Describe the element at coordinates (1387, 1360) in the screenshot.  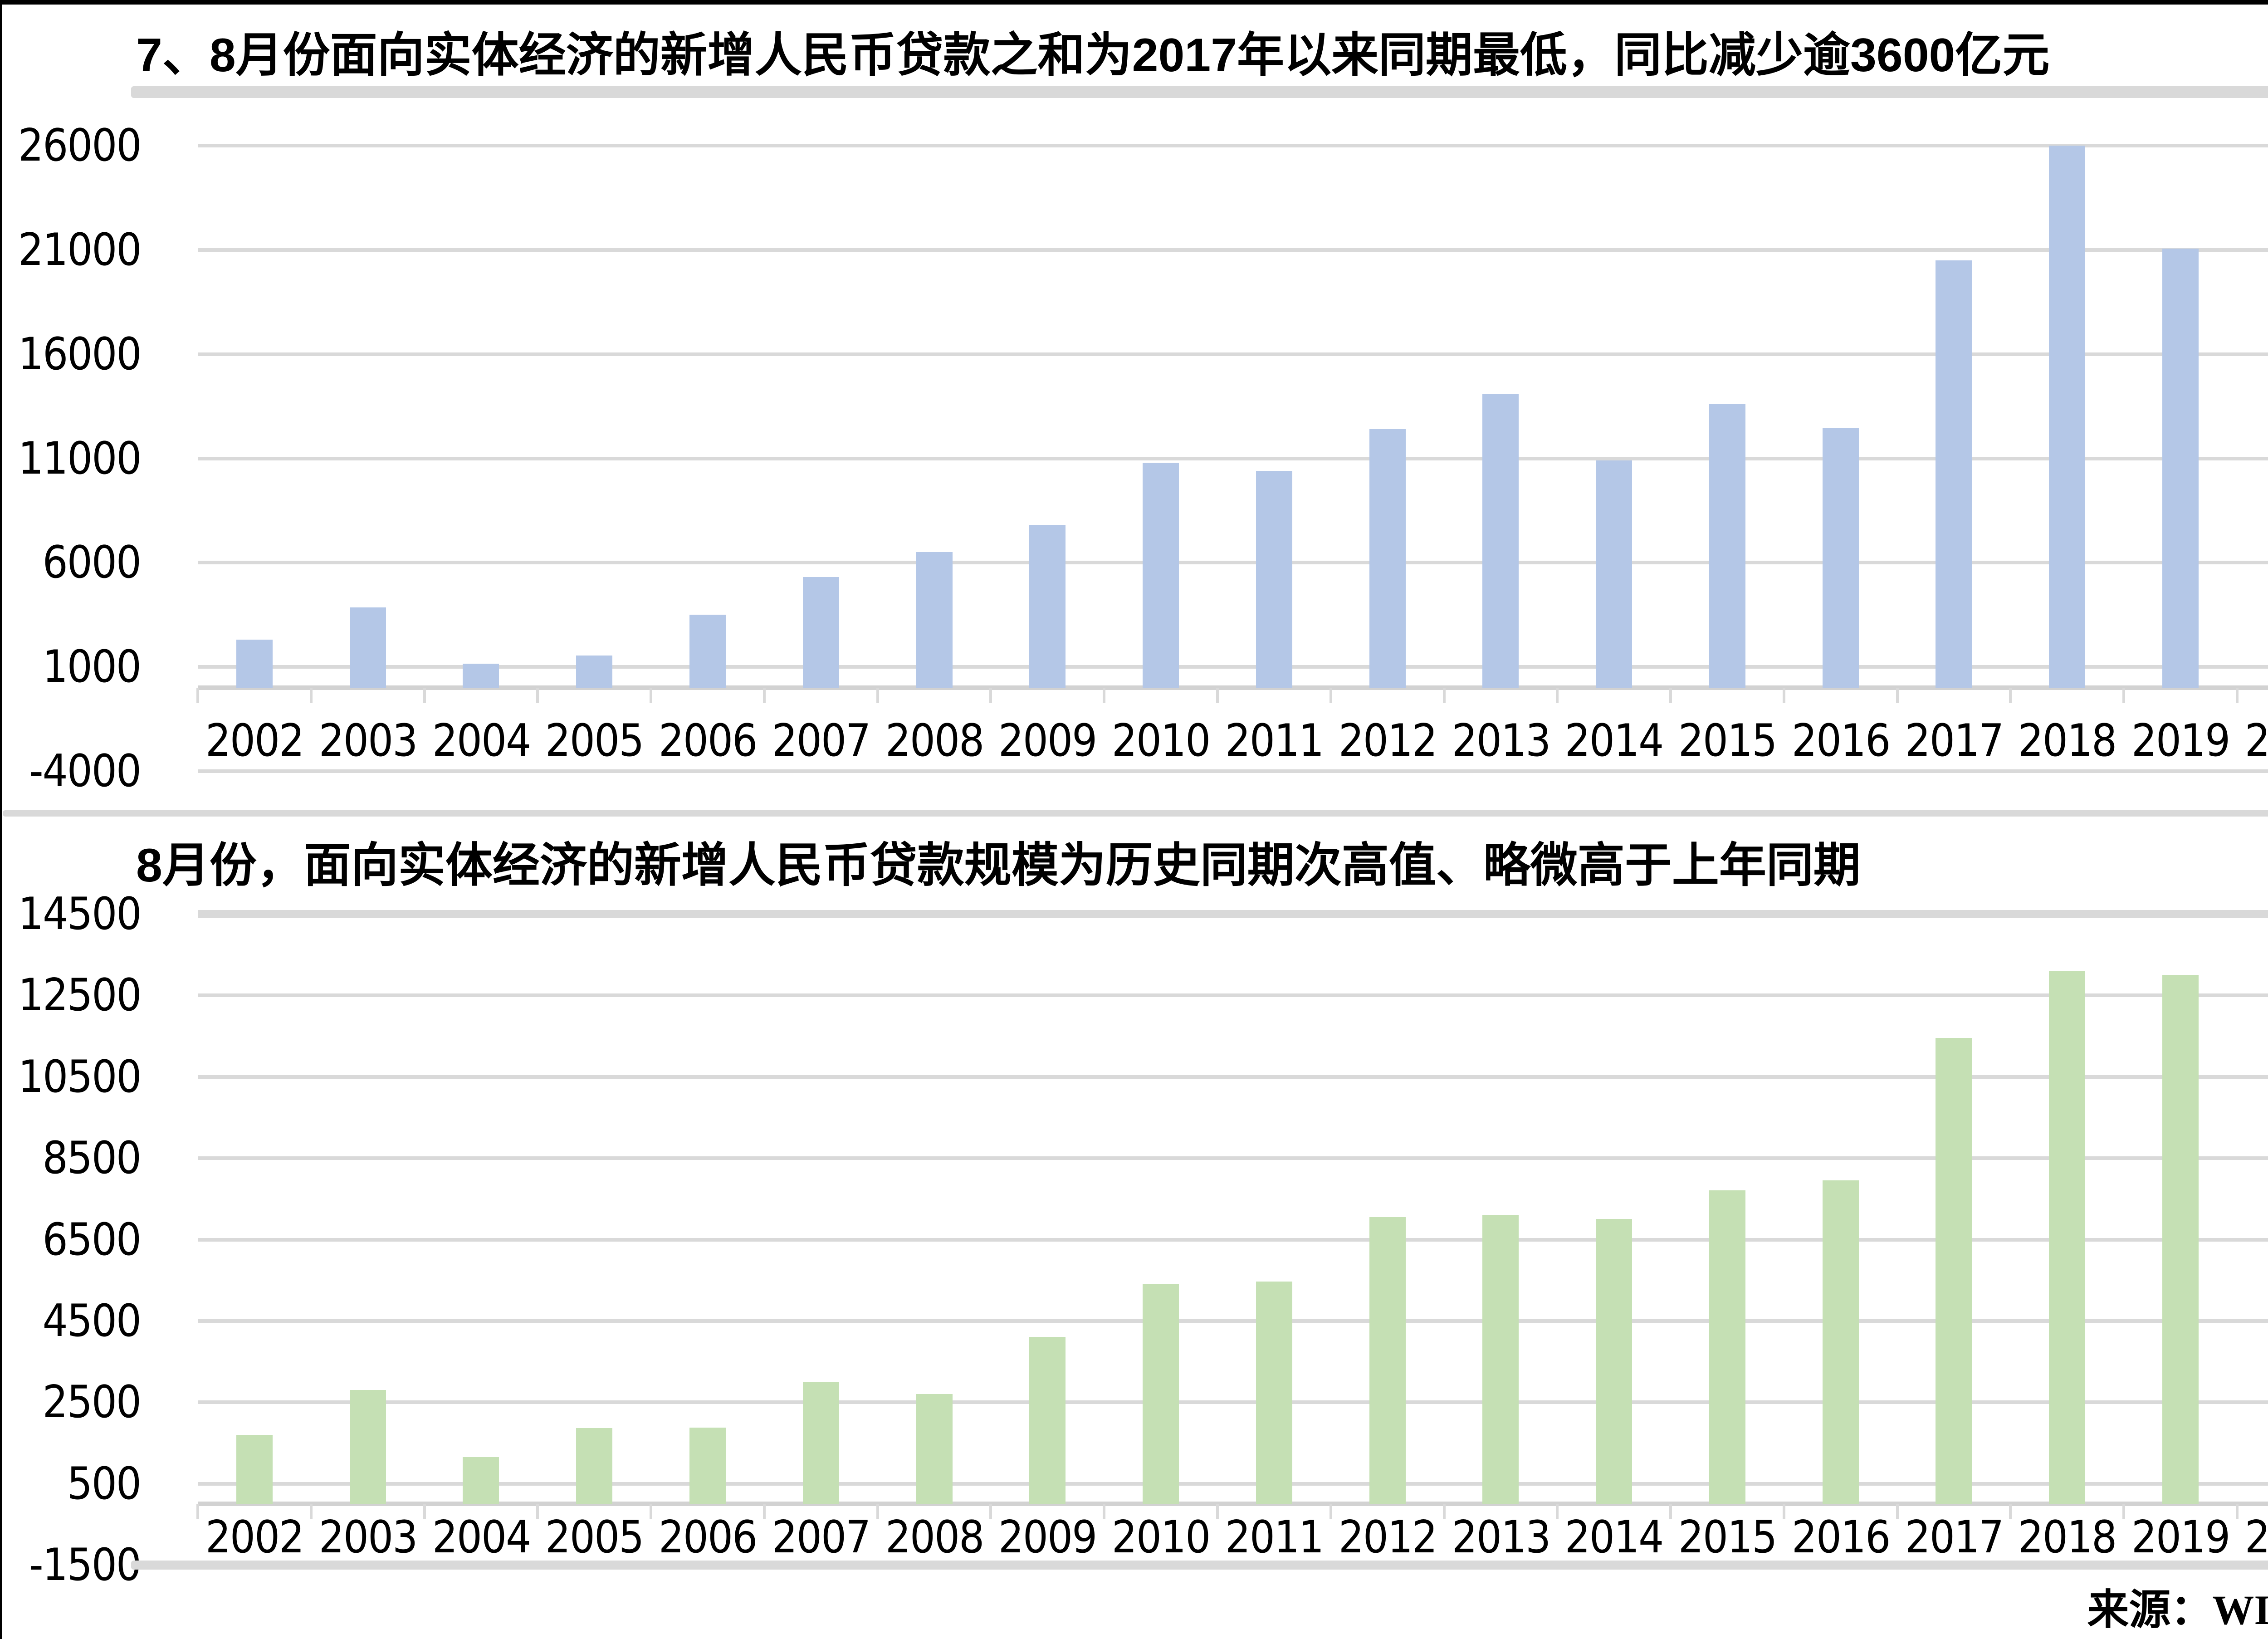
I see `bar-2012` at that location.